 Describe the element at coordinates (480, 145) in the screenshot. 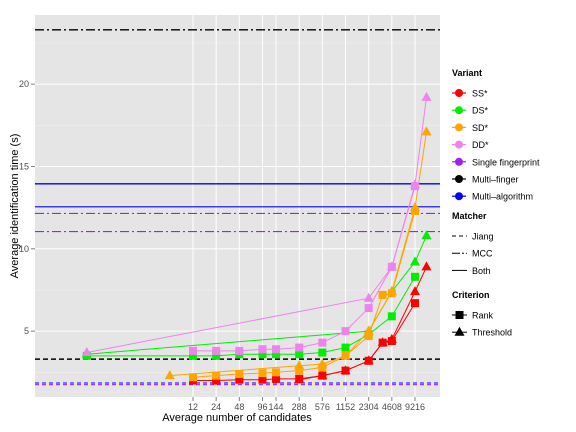

I see `legend-label-variant: DD*` at that location.